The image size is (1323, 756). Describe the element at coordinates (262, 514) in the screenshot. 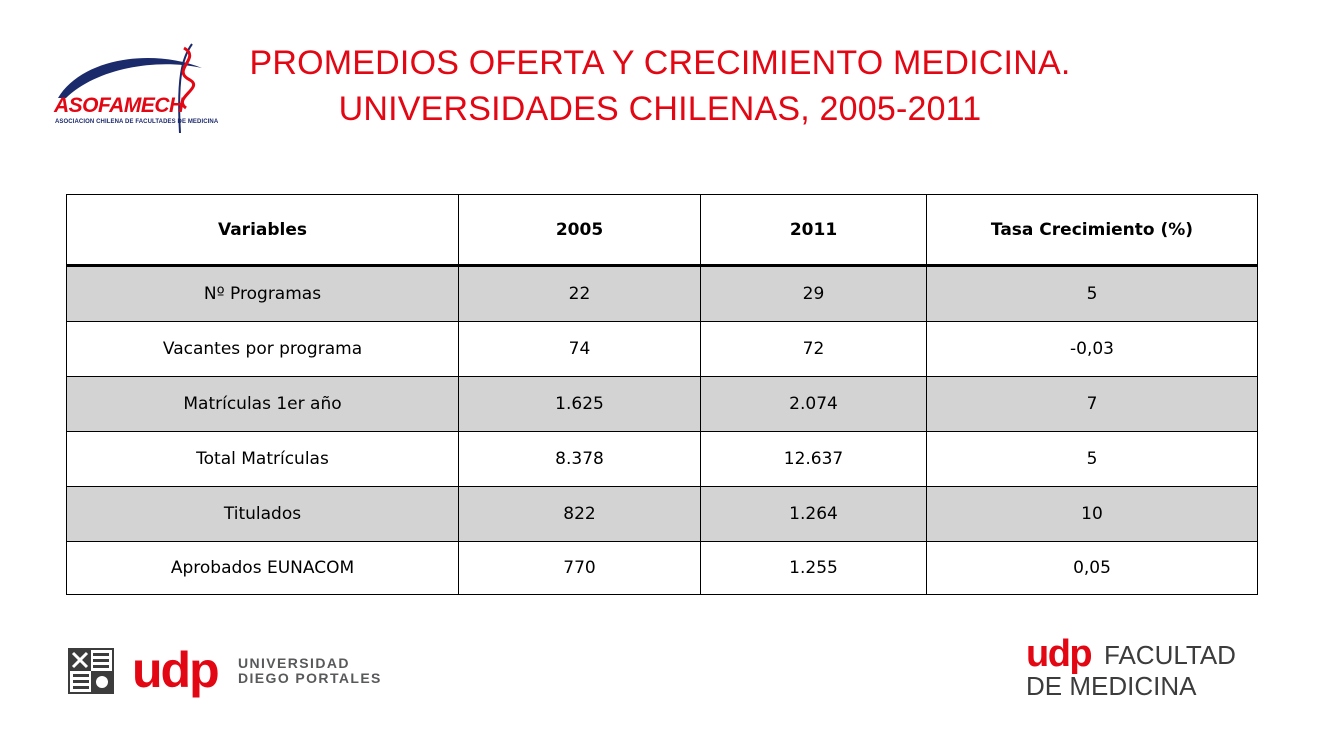

I see `cell-variable: Titulados` at that location.